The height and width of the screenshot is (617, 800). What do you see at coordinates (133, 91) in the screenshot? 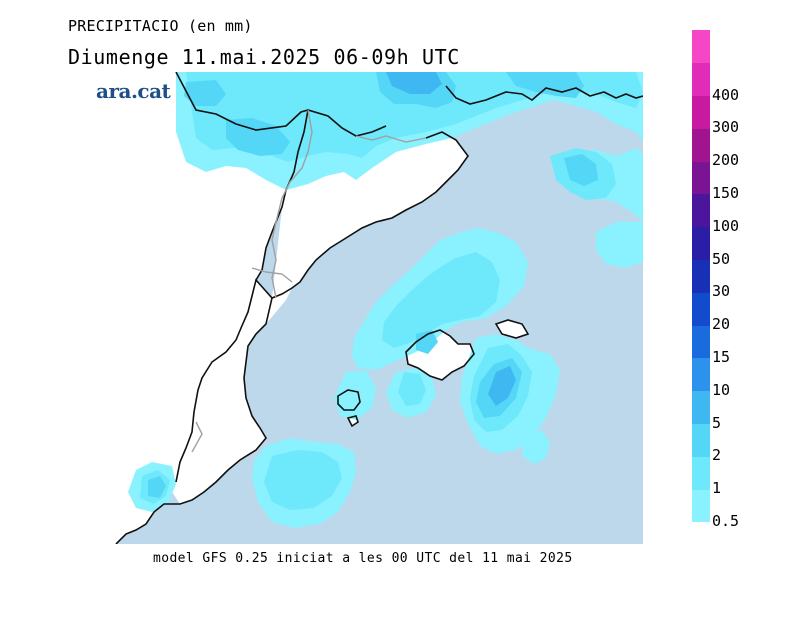
I see `ara-cat-logo: ara.cat` at bounding box center [133, 91].